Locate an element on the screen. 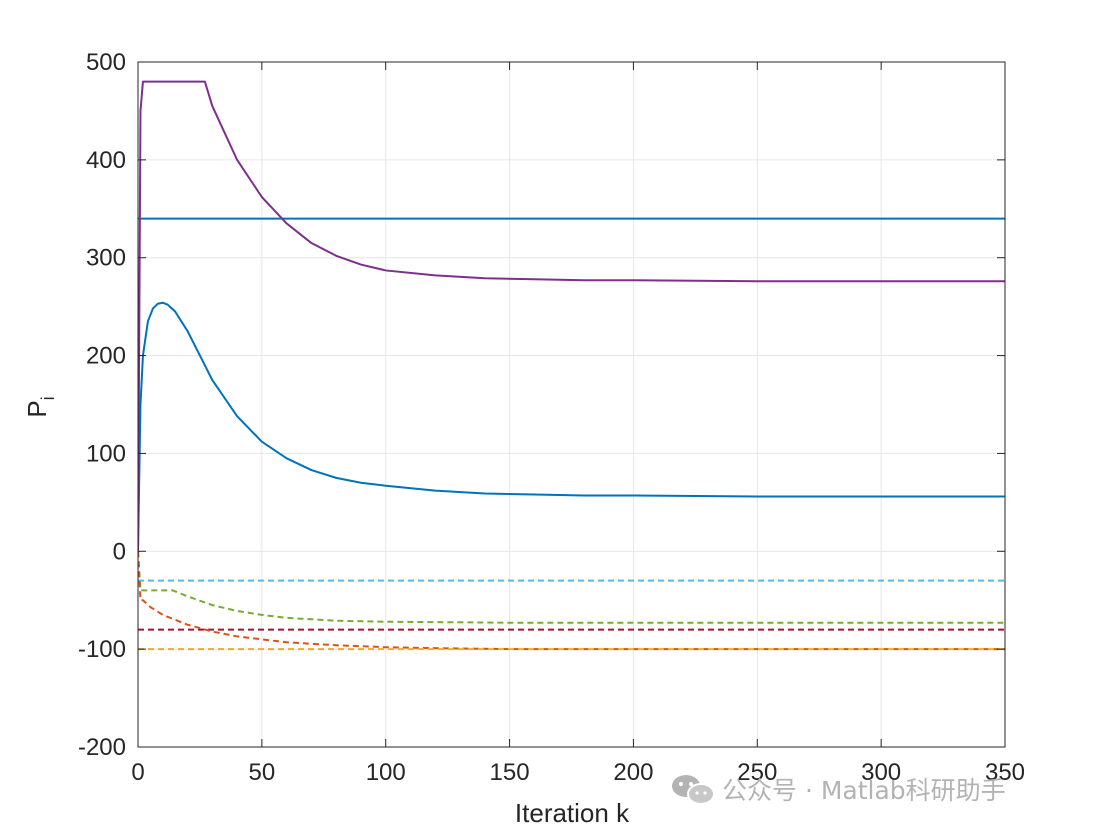  x-tick-label: 100 is located at coordinates (386, 772).